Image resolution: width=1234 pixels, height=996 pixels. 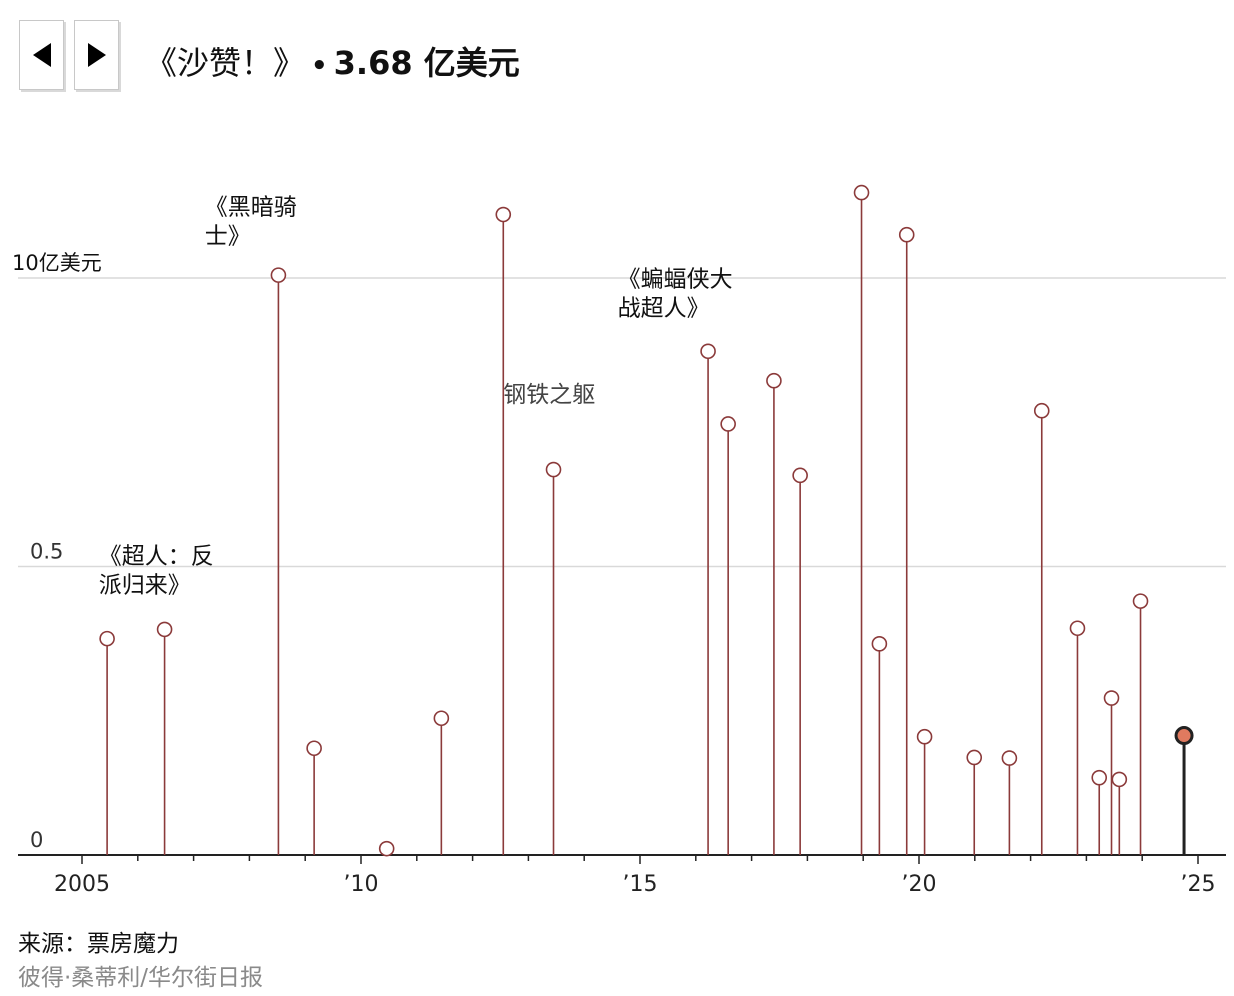 I want to click on triangle-left-icon, so click(x=41, y=55).